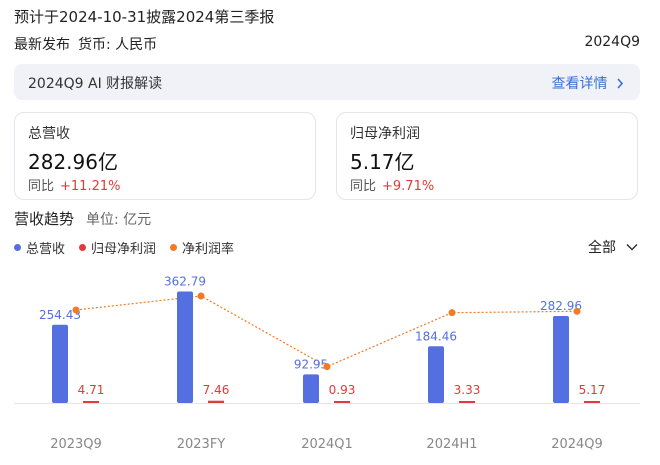 The image size is (660, 465). Describe the element at coordinates (487, 156) in the screenshot. I see `net-profit-card: 归母净利润 5.17亿 同比 +9.71%` at that location.